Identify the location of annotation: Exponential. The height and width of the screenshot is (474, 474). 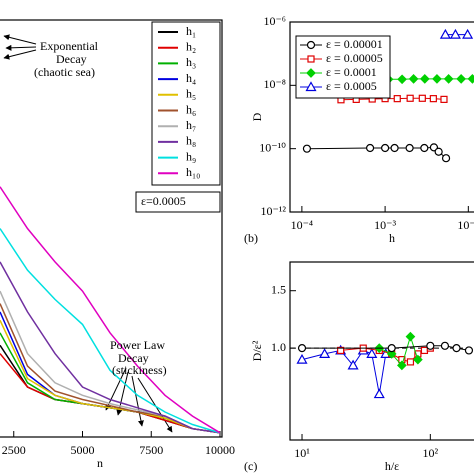
(69, 46).